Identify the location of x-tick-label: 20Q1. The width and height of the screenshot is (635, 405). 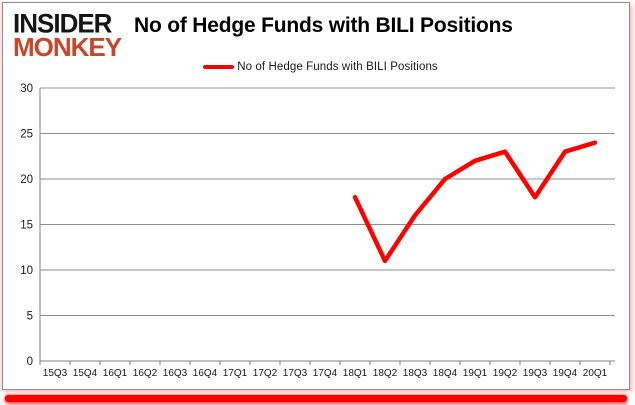
(595, 373).